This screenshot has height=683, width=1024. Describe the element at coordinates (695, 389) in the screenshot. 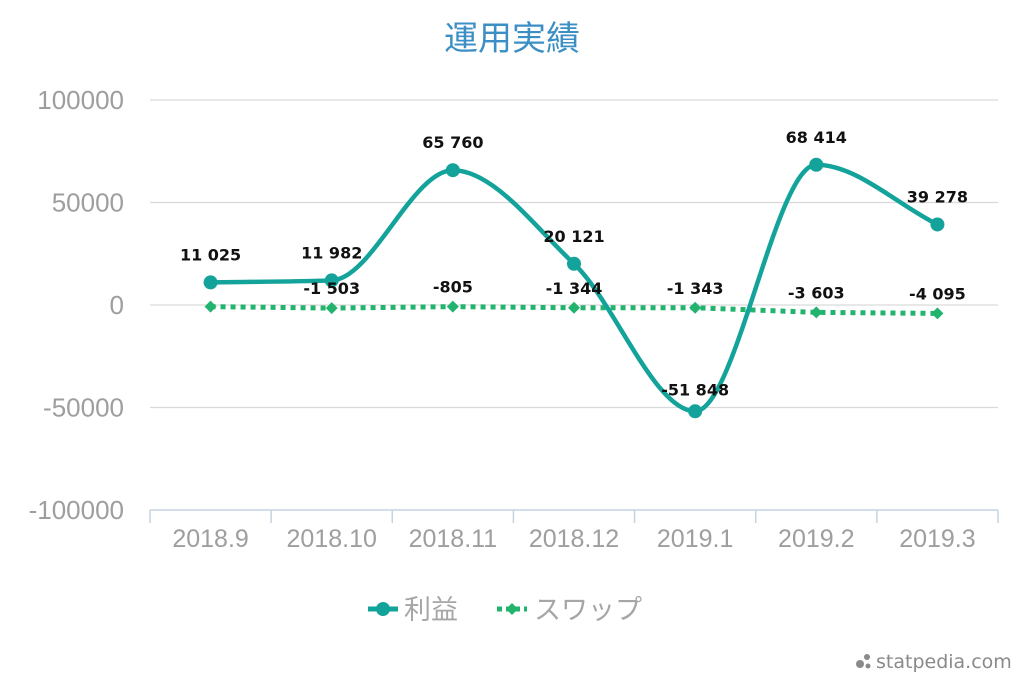

I see `data-label: -51 848` at that location.